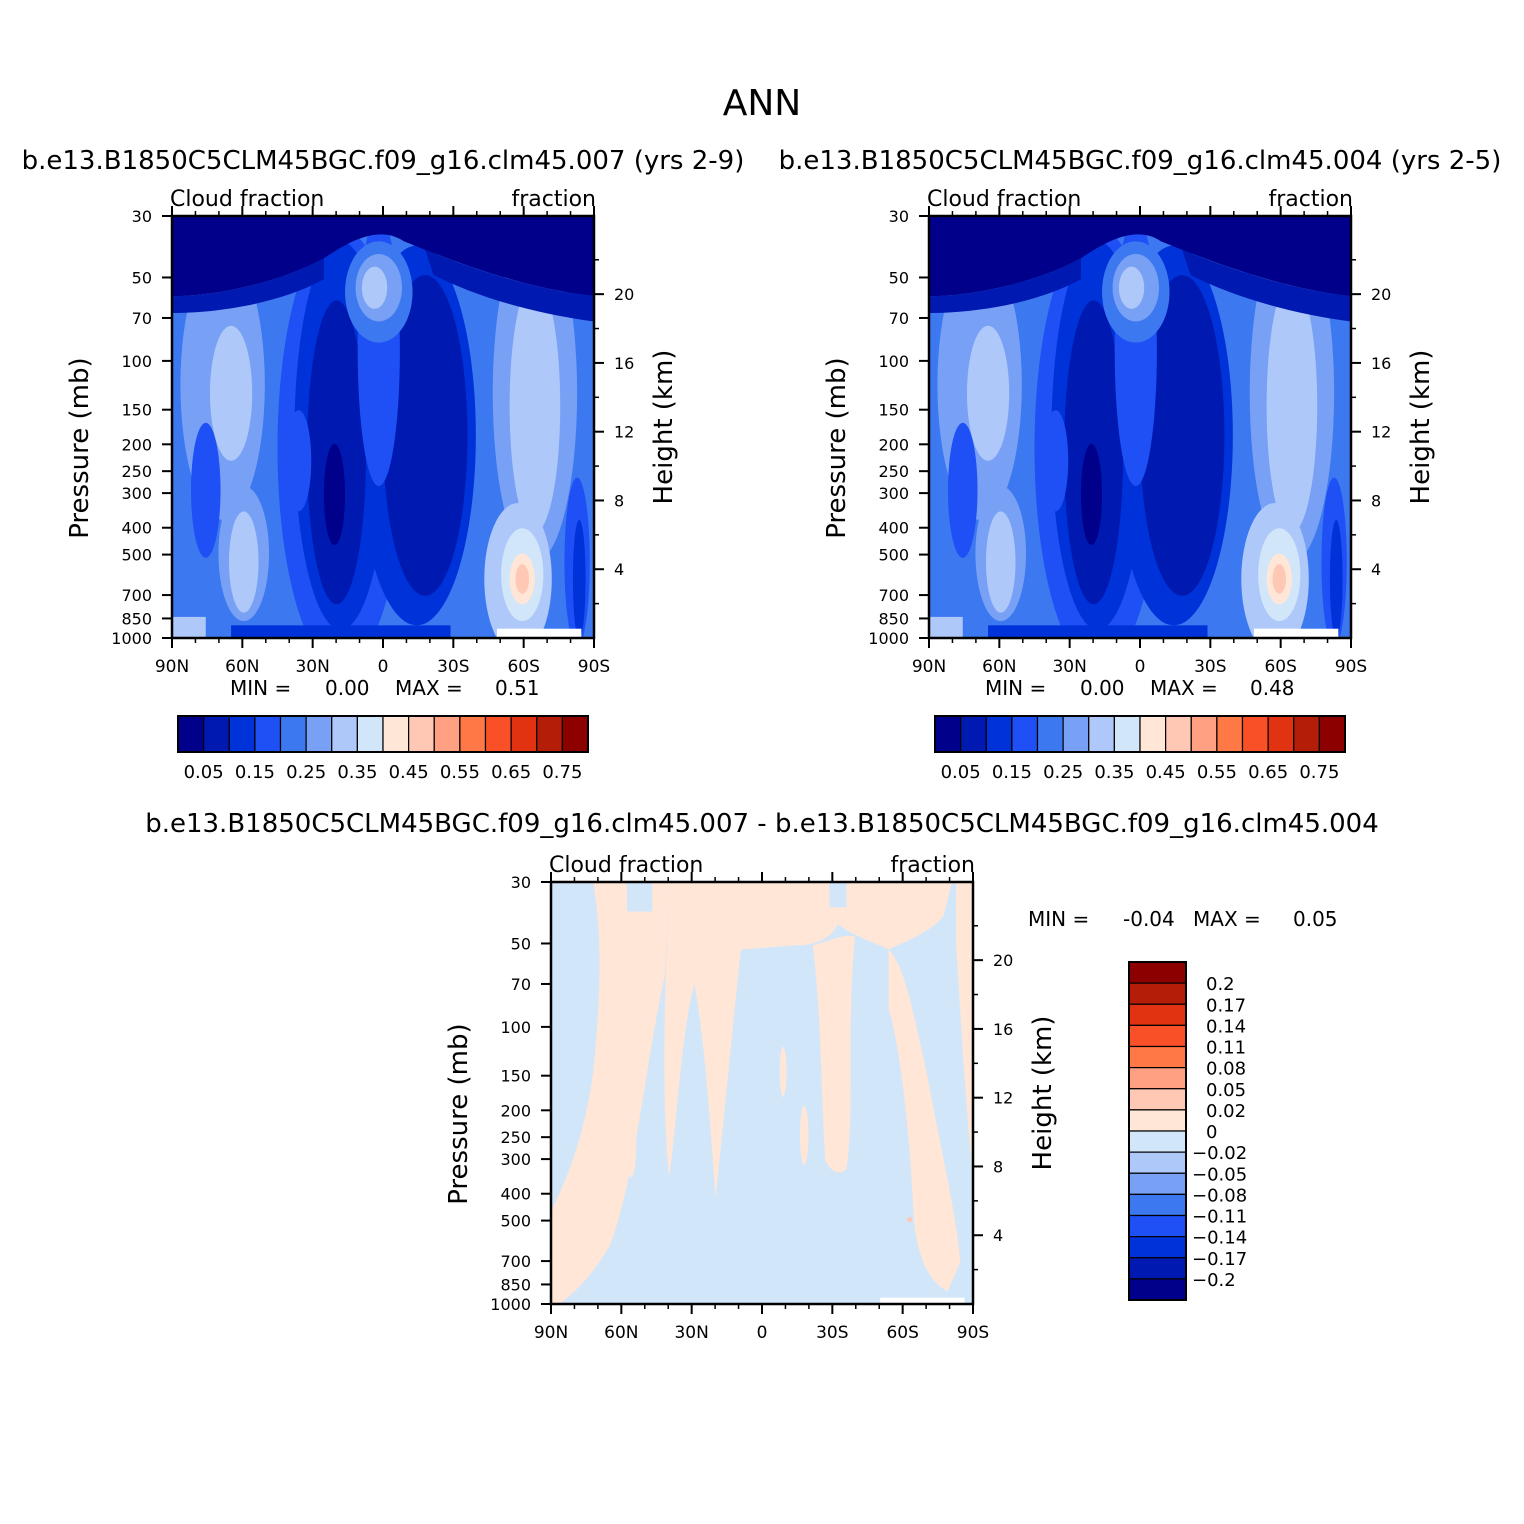 The image size is (1524, 1524). I want to click on max-label: MAX =, so click(429, 688).